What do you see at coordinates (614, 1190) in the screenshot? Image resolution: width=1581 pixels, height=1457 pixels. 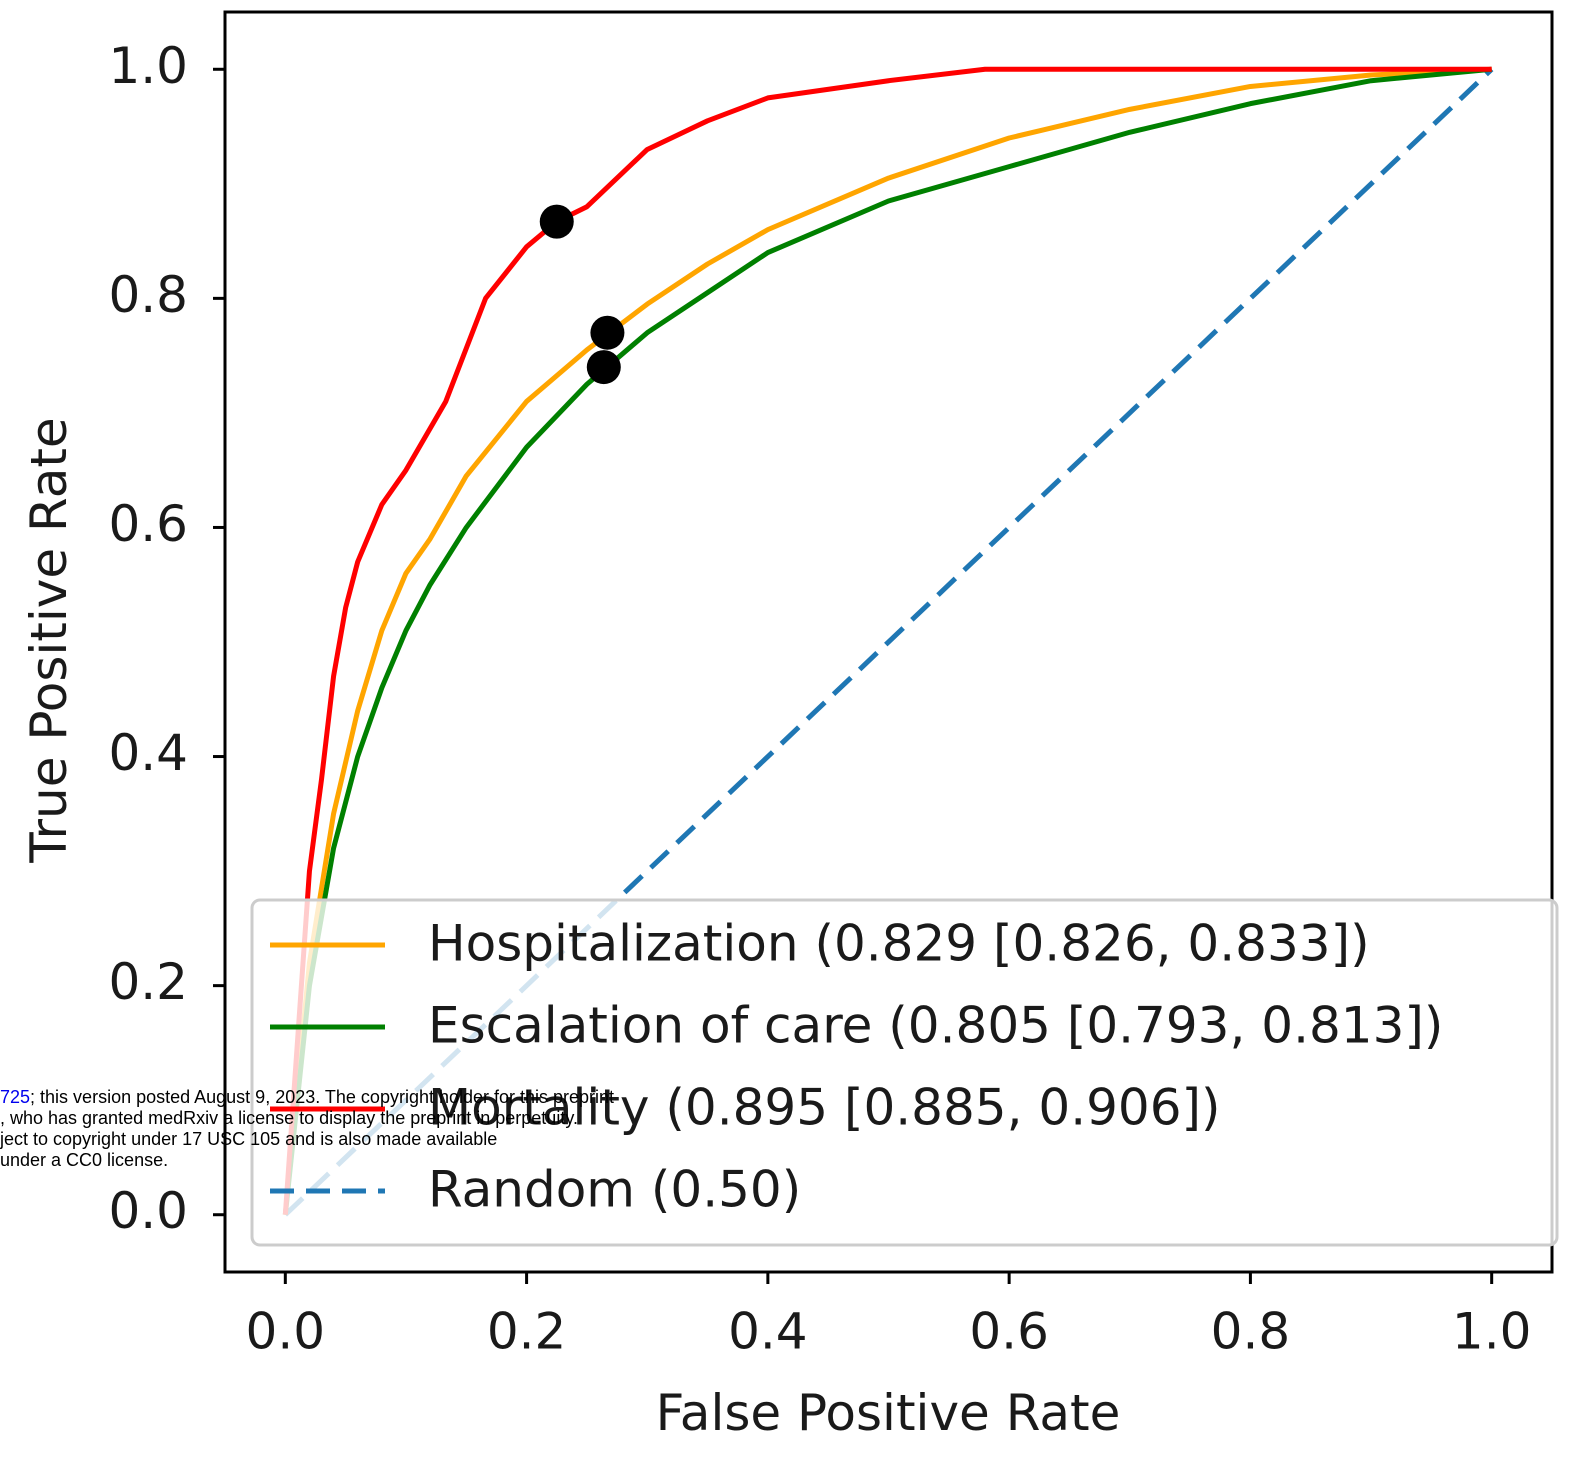 I see `legend-label: Random (0.50)` at bounding box center [614, 1190].